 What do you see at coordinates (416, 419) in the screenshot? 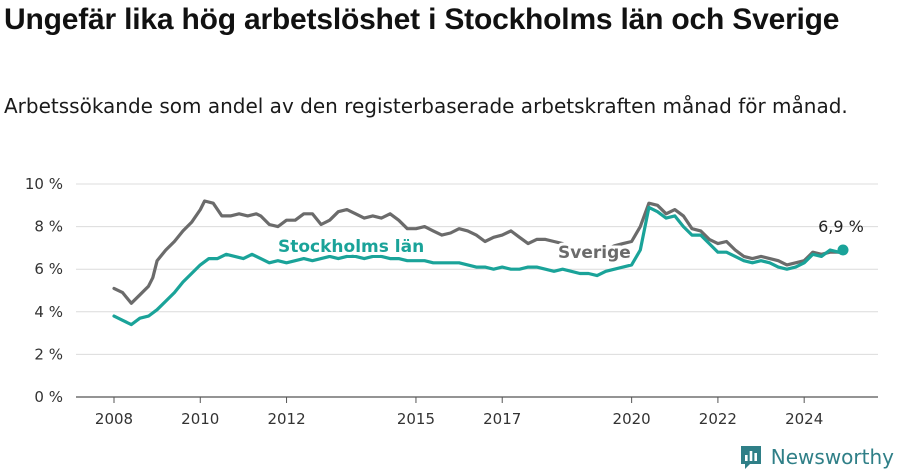
I see `x-tick-label: 2015` at bounding box center [416, 419].